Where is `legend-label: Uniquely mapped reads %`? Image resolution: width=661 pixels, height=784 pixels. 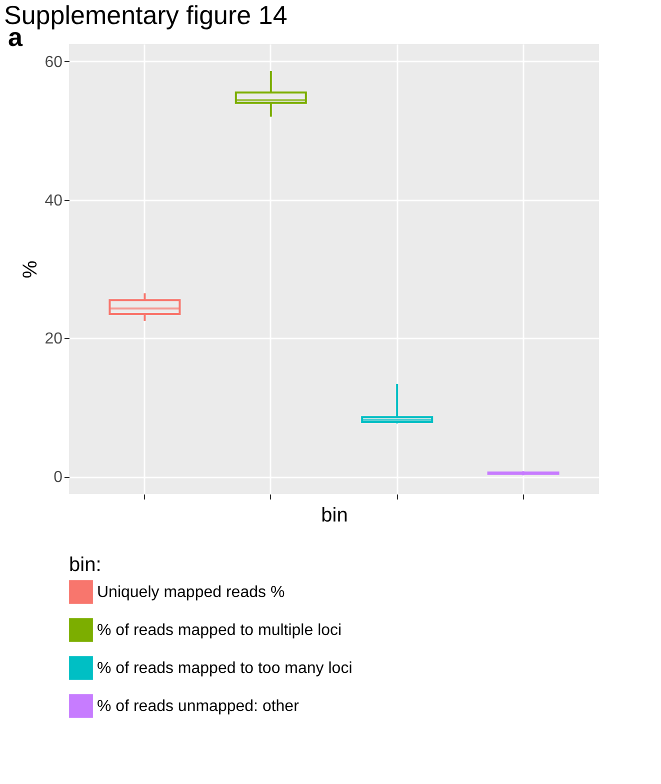
legend-label: Uniquely mapped reads % is located at coordinates (191, 592).